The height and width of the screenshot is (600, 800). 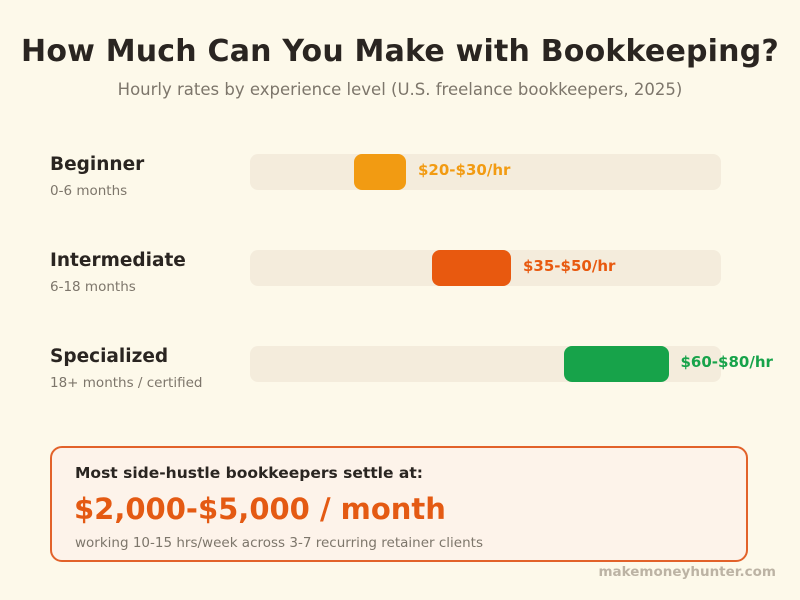 I want to click on rate-row-beginner: Beginner 0-6 months $20-$30/hr, so click(x=400, y=184).